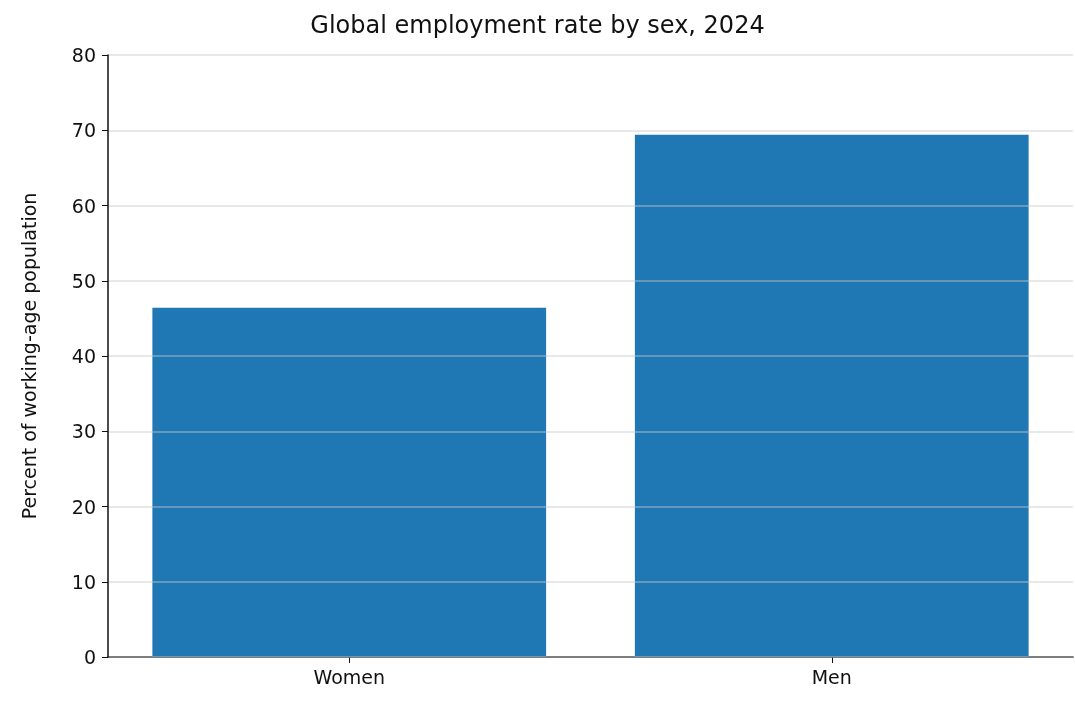  I want to click on y-tick-label: 0, so click(89, 657).